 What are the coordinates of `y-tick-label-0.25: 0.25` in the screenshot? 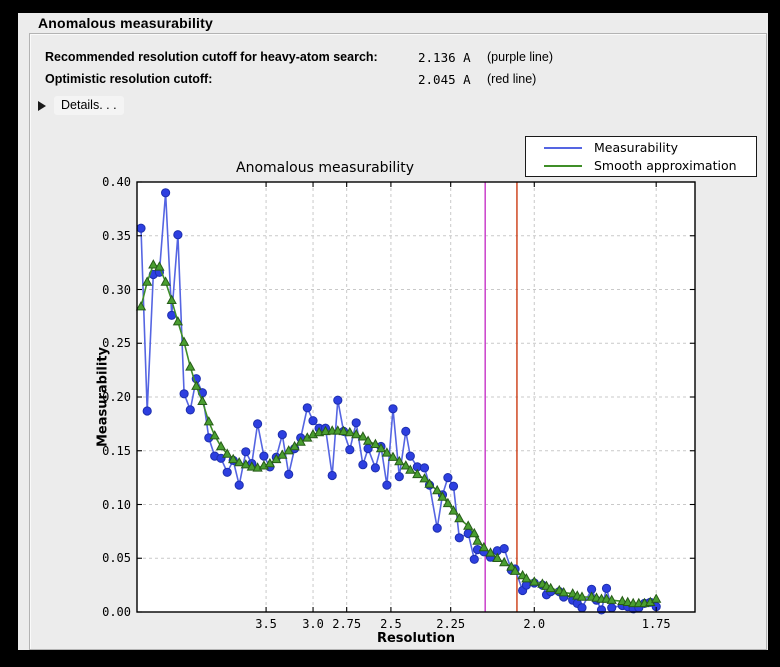 It's located at (116, 343).